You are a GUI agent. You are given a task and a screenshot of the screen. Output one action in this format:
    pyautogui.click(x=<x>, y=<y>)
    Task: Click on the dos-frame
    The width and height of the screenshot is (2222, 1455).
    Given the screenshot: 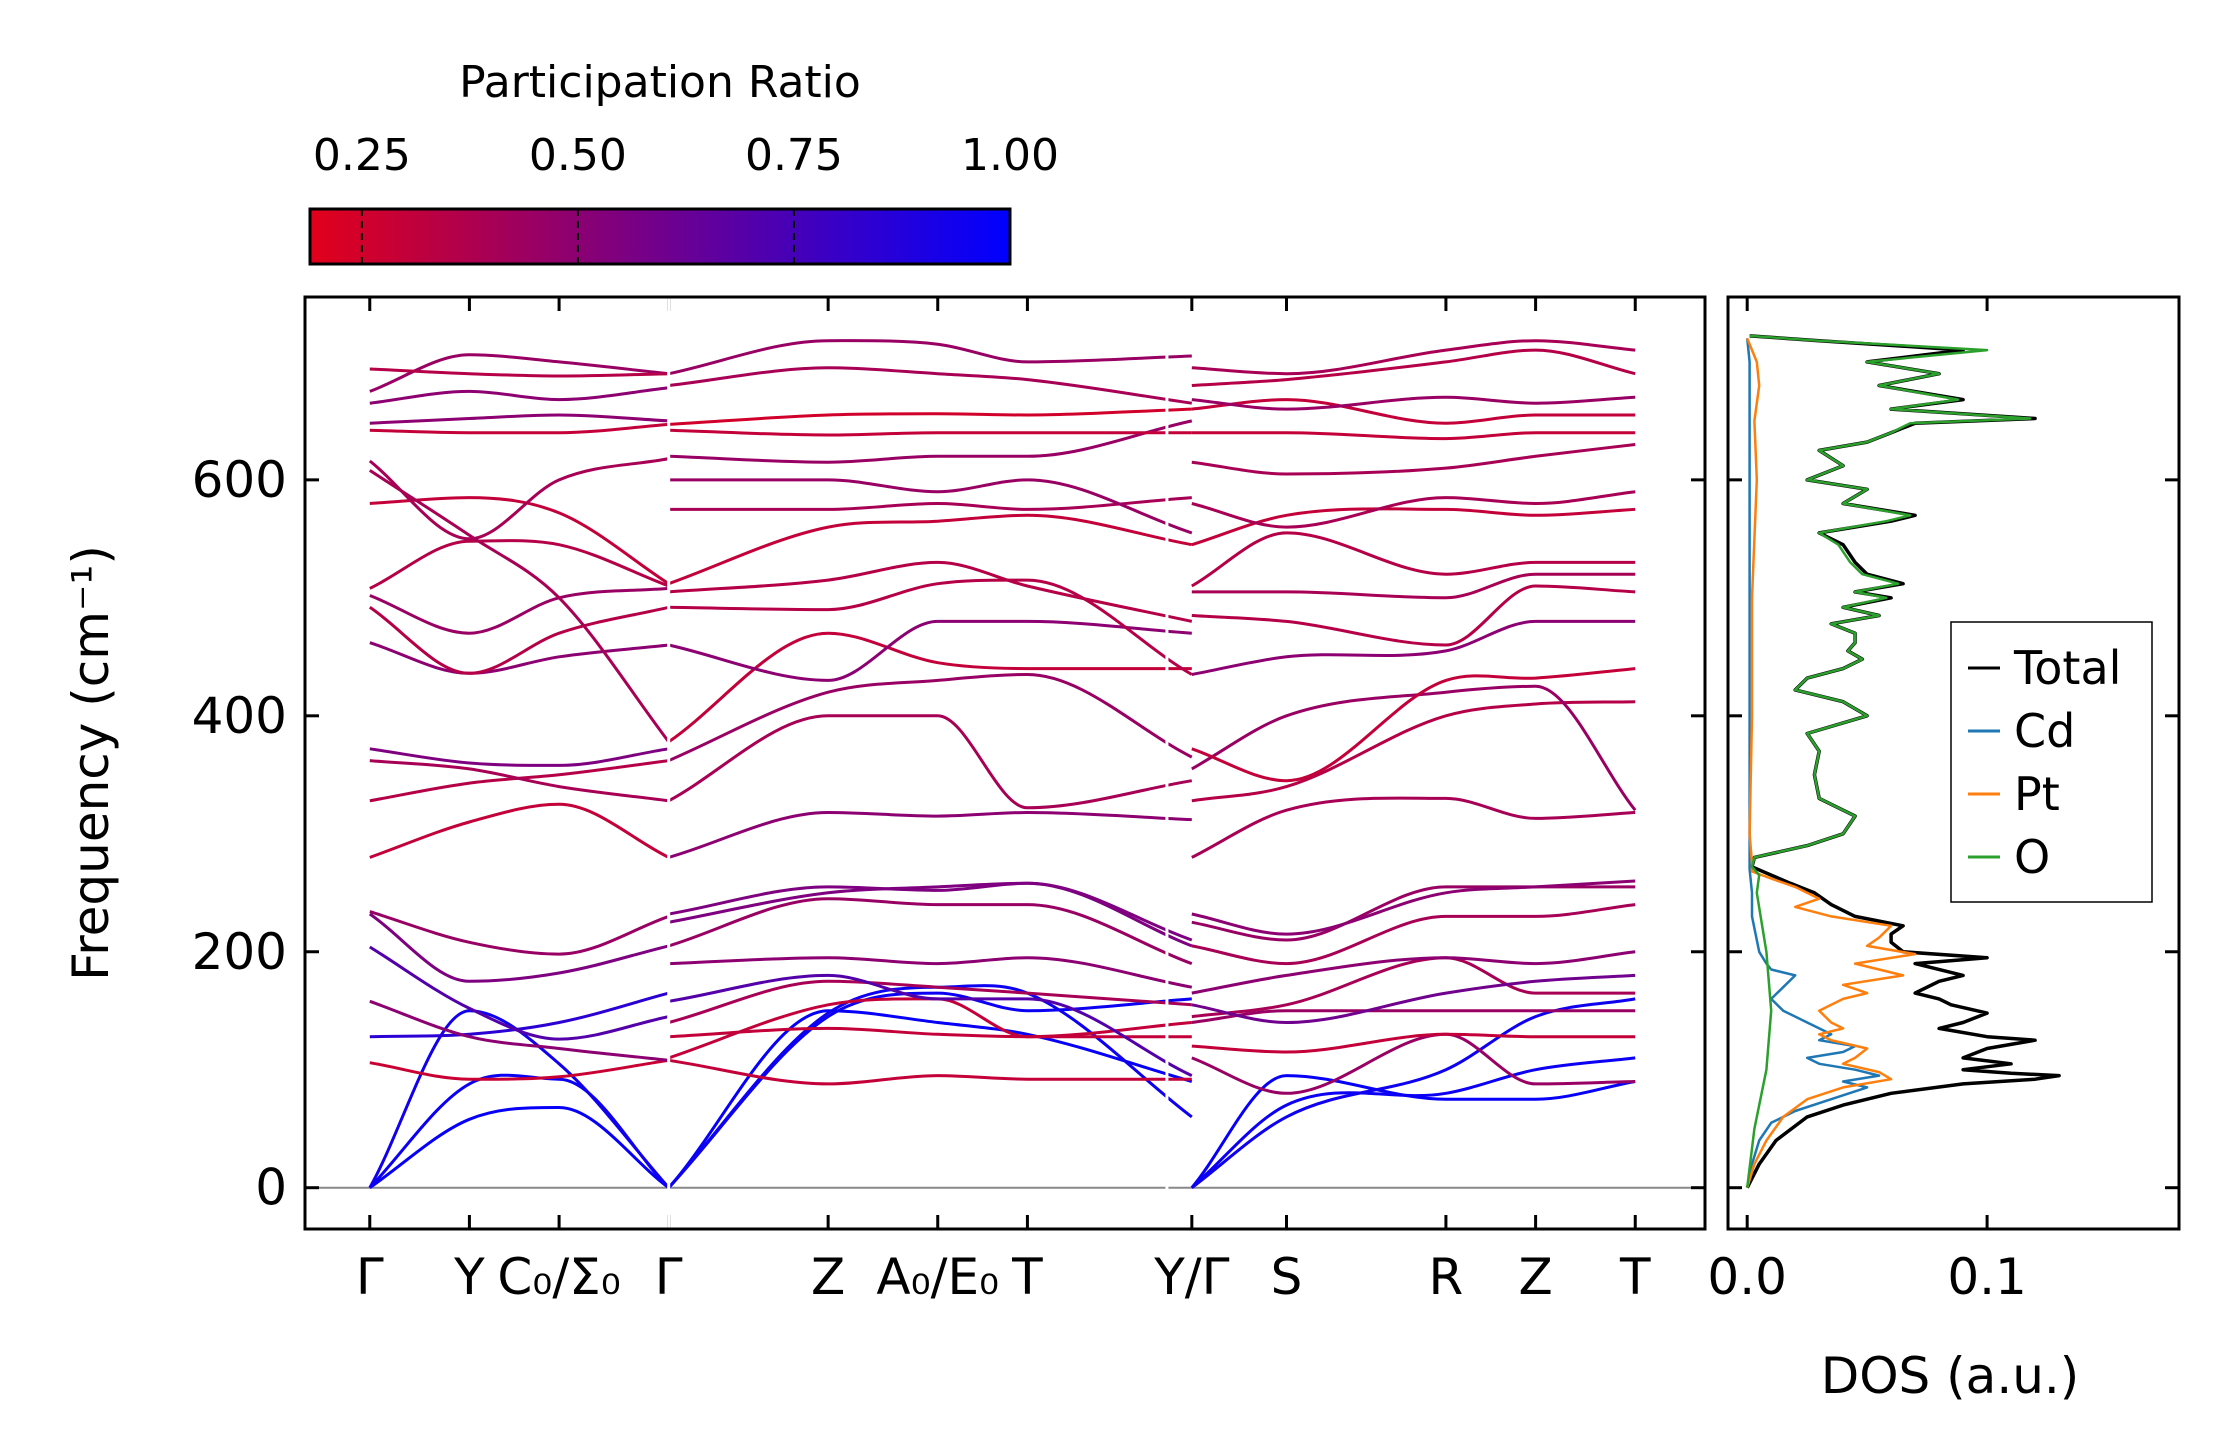 What is the action you would take?
    pyautogui.click(x=1953, y=763)
    